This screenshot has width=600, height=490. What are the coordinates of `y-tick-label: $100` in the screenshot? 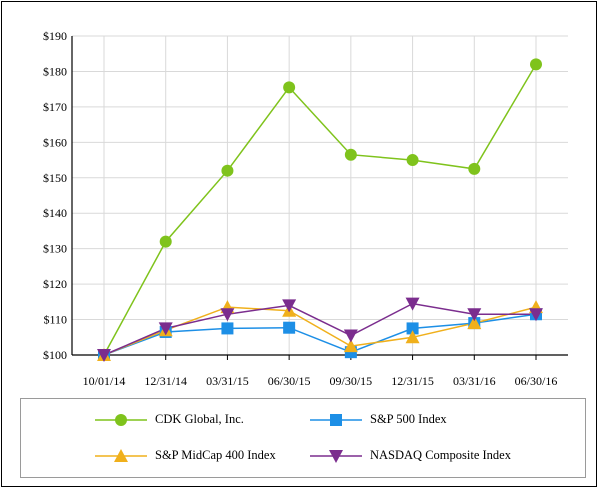 It's located at (55, 355).